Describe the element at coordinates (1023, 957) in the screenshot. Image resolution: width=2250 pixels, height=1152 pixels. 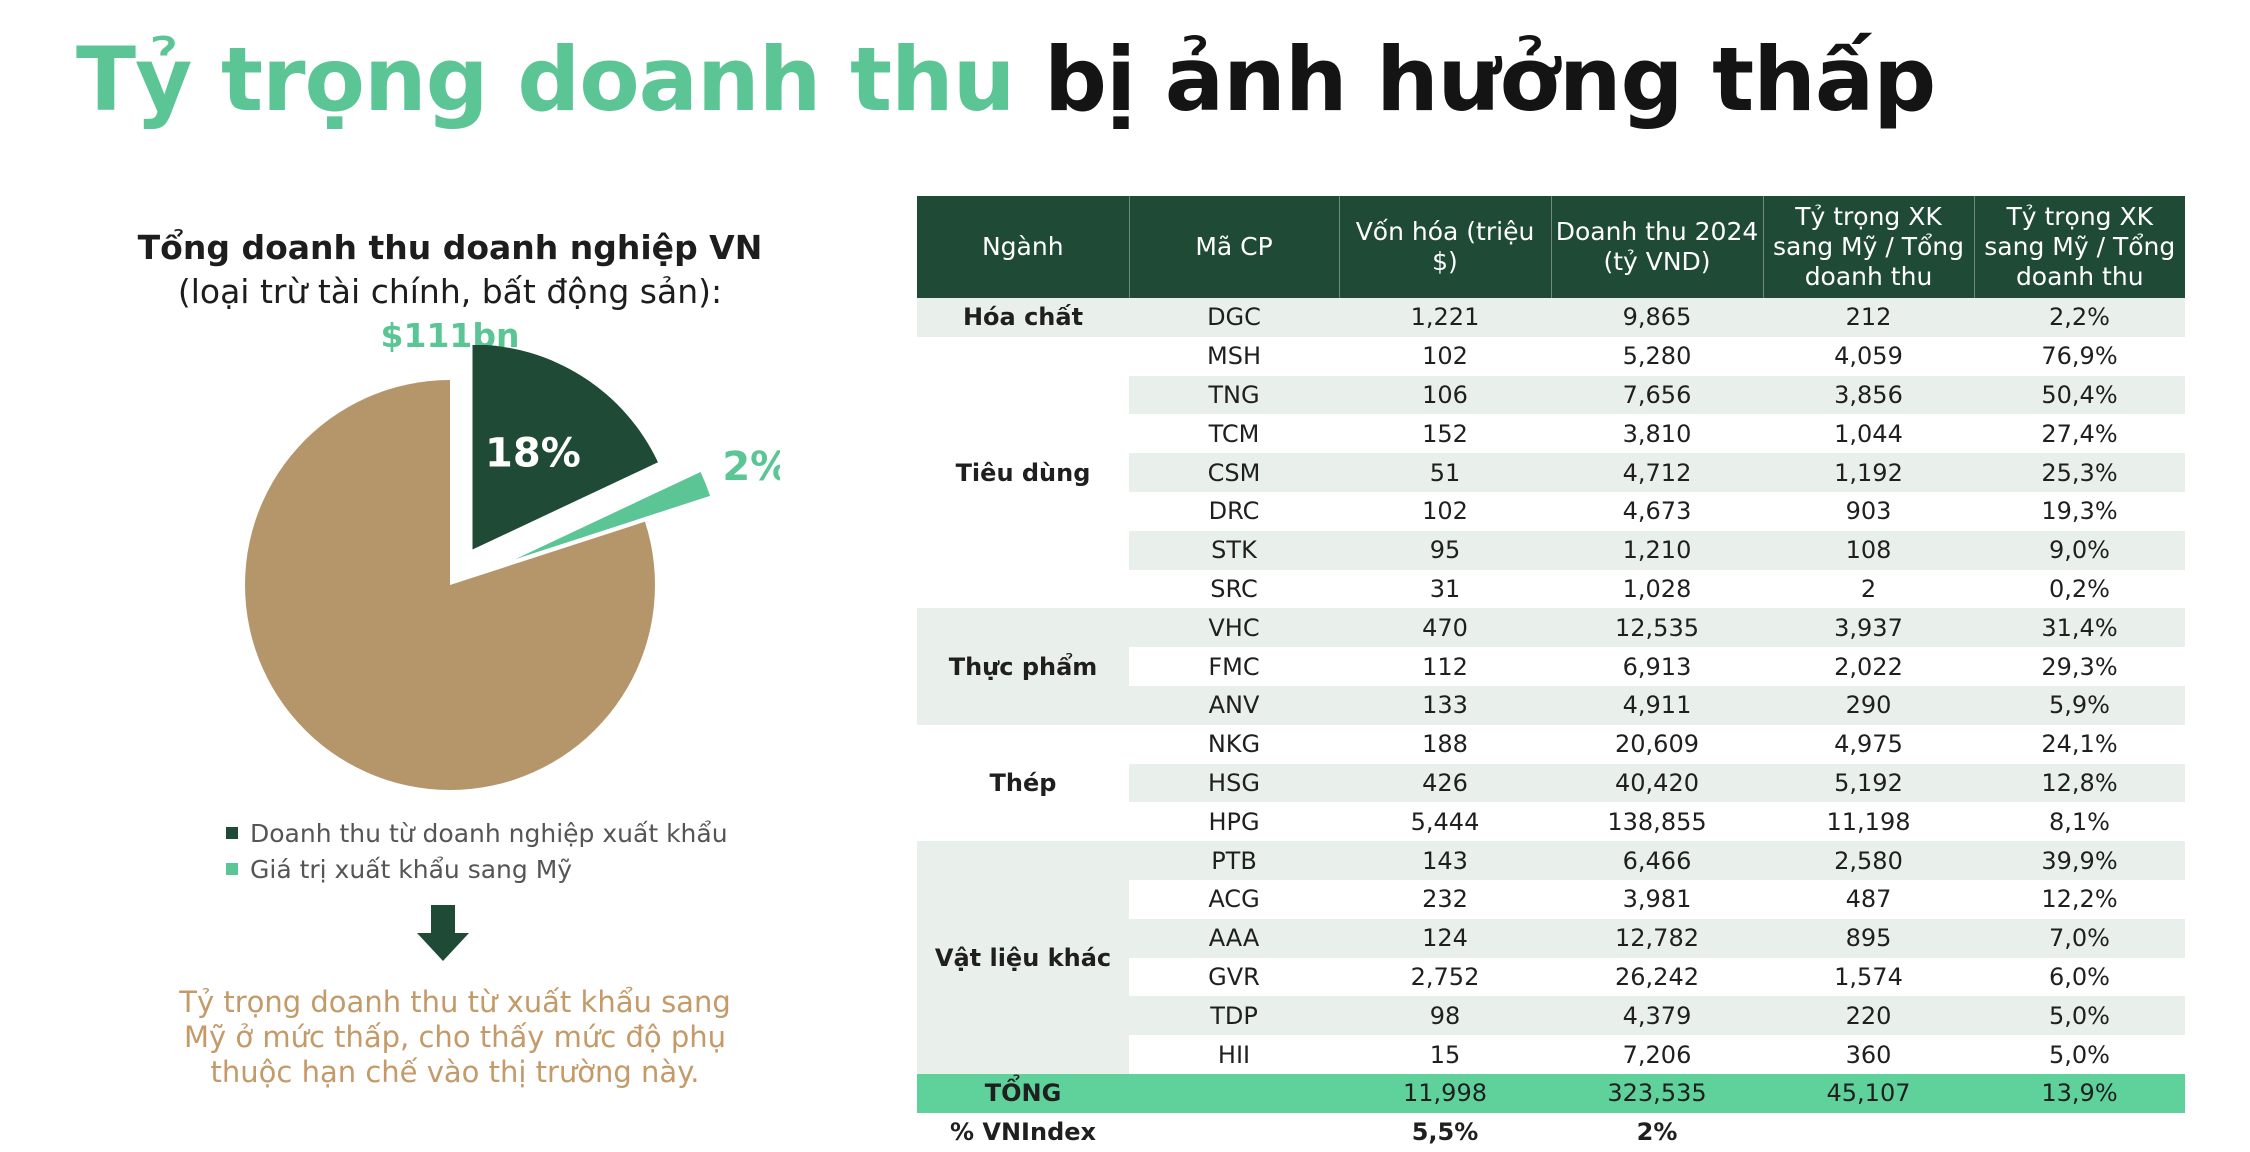
I see `sector-cell: Vật liệu khác` at that location.